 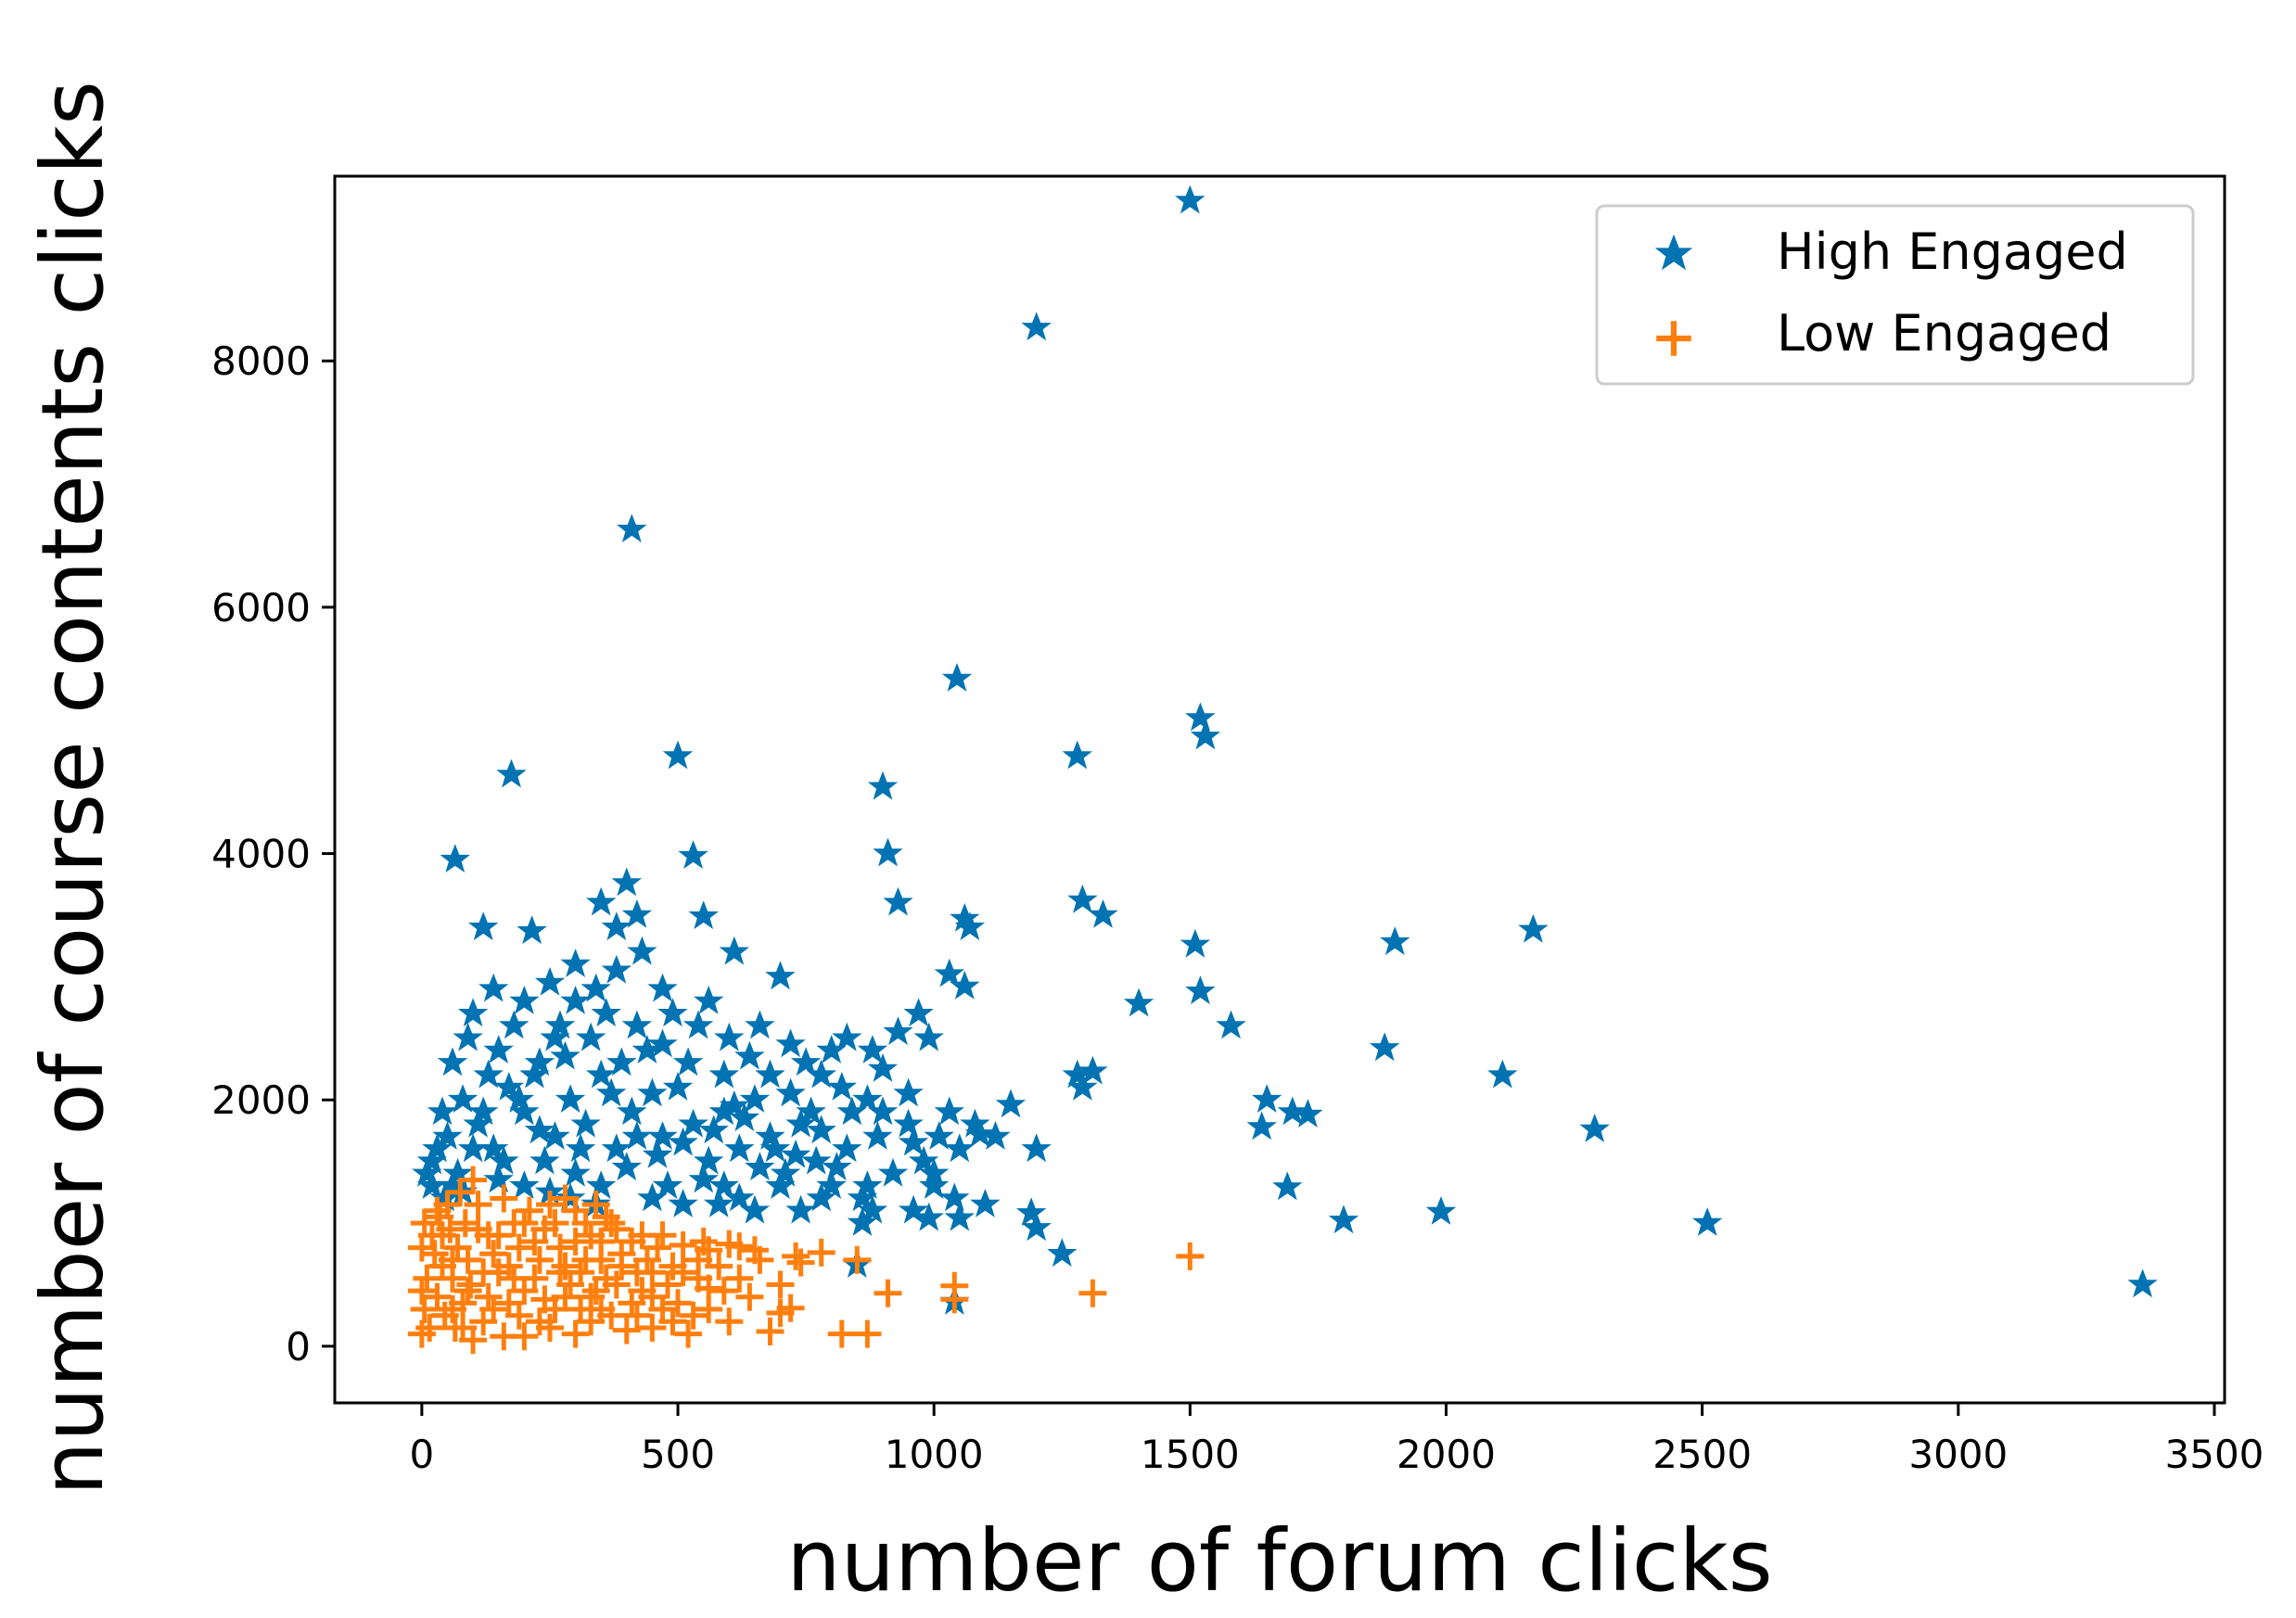 What do you see at coordinates (261, 1100) in the screenshot?
I see `y-tick-label: 2000` at bounding box center [261, 1100].